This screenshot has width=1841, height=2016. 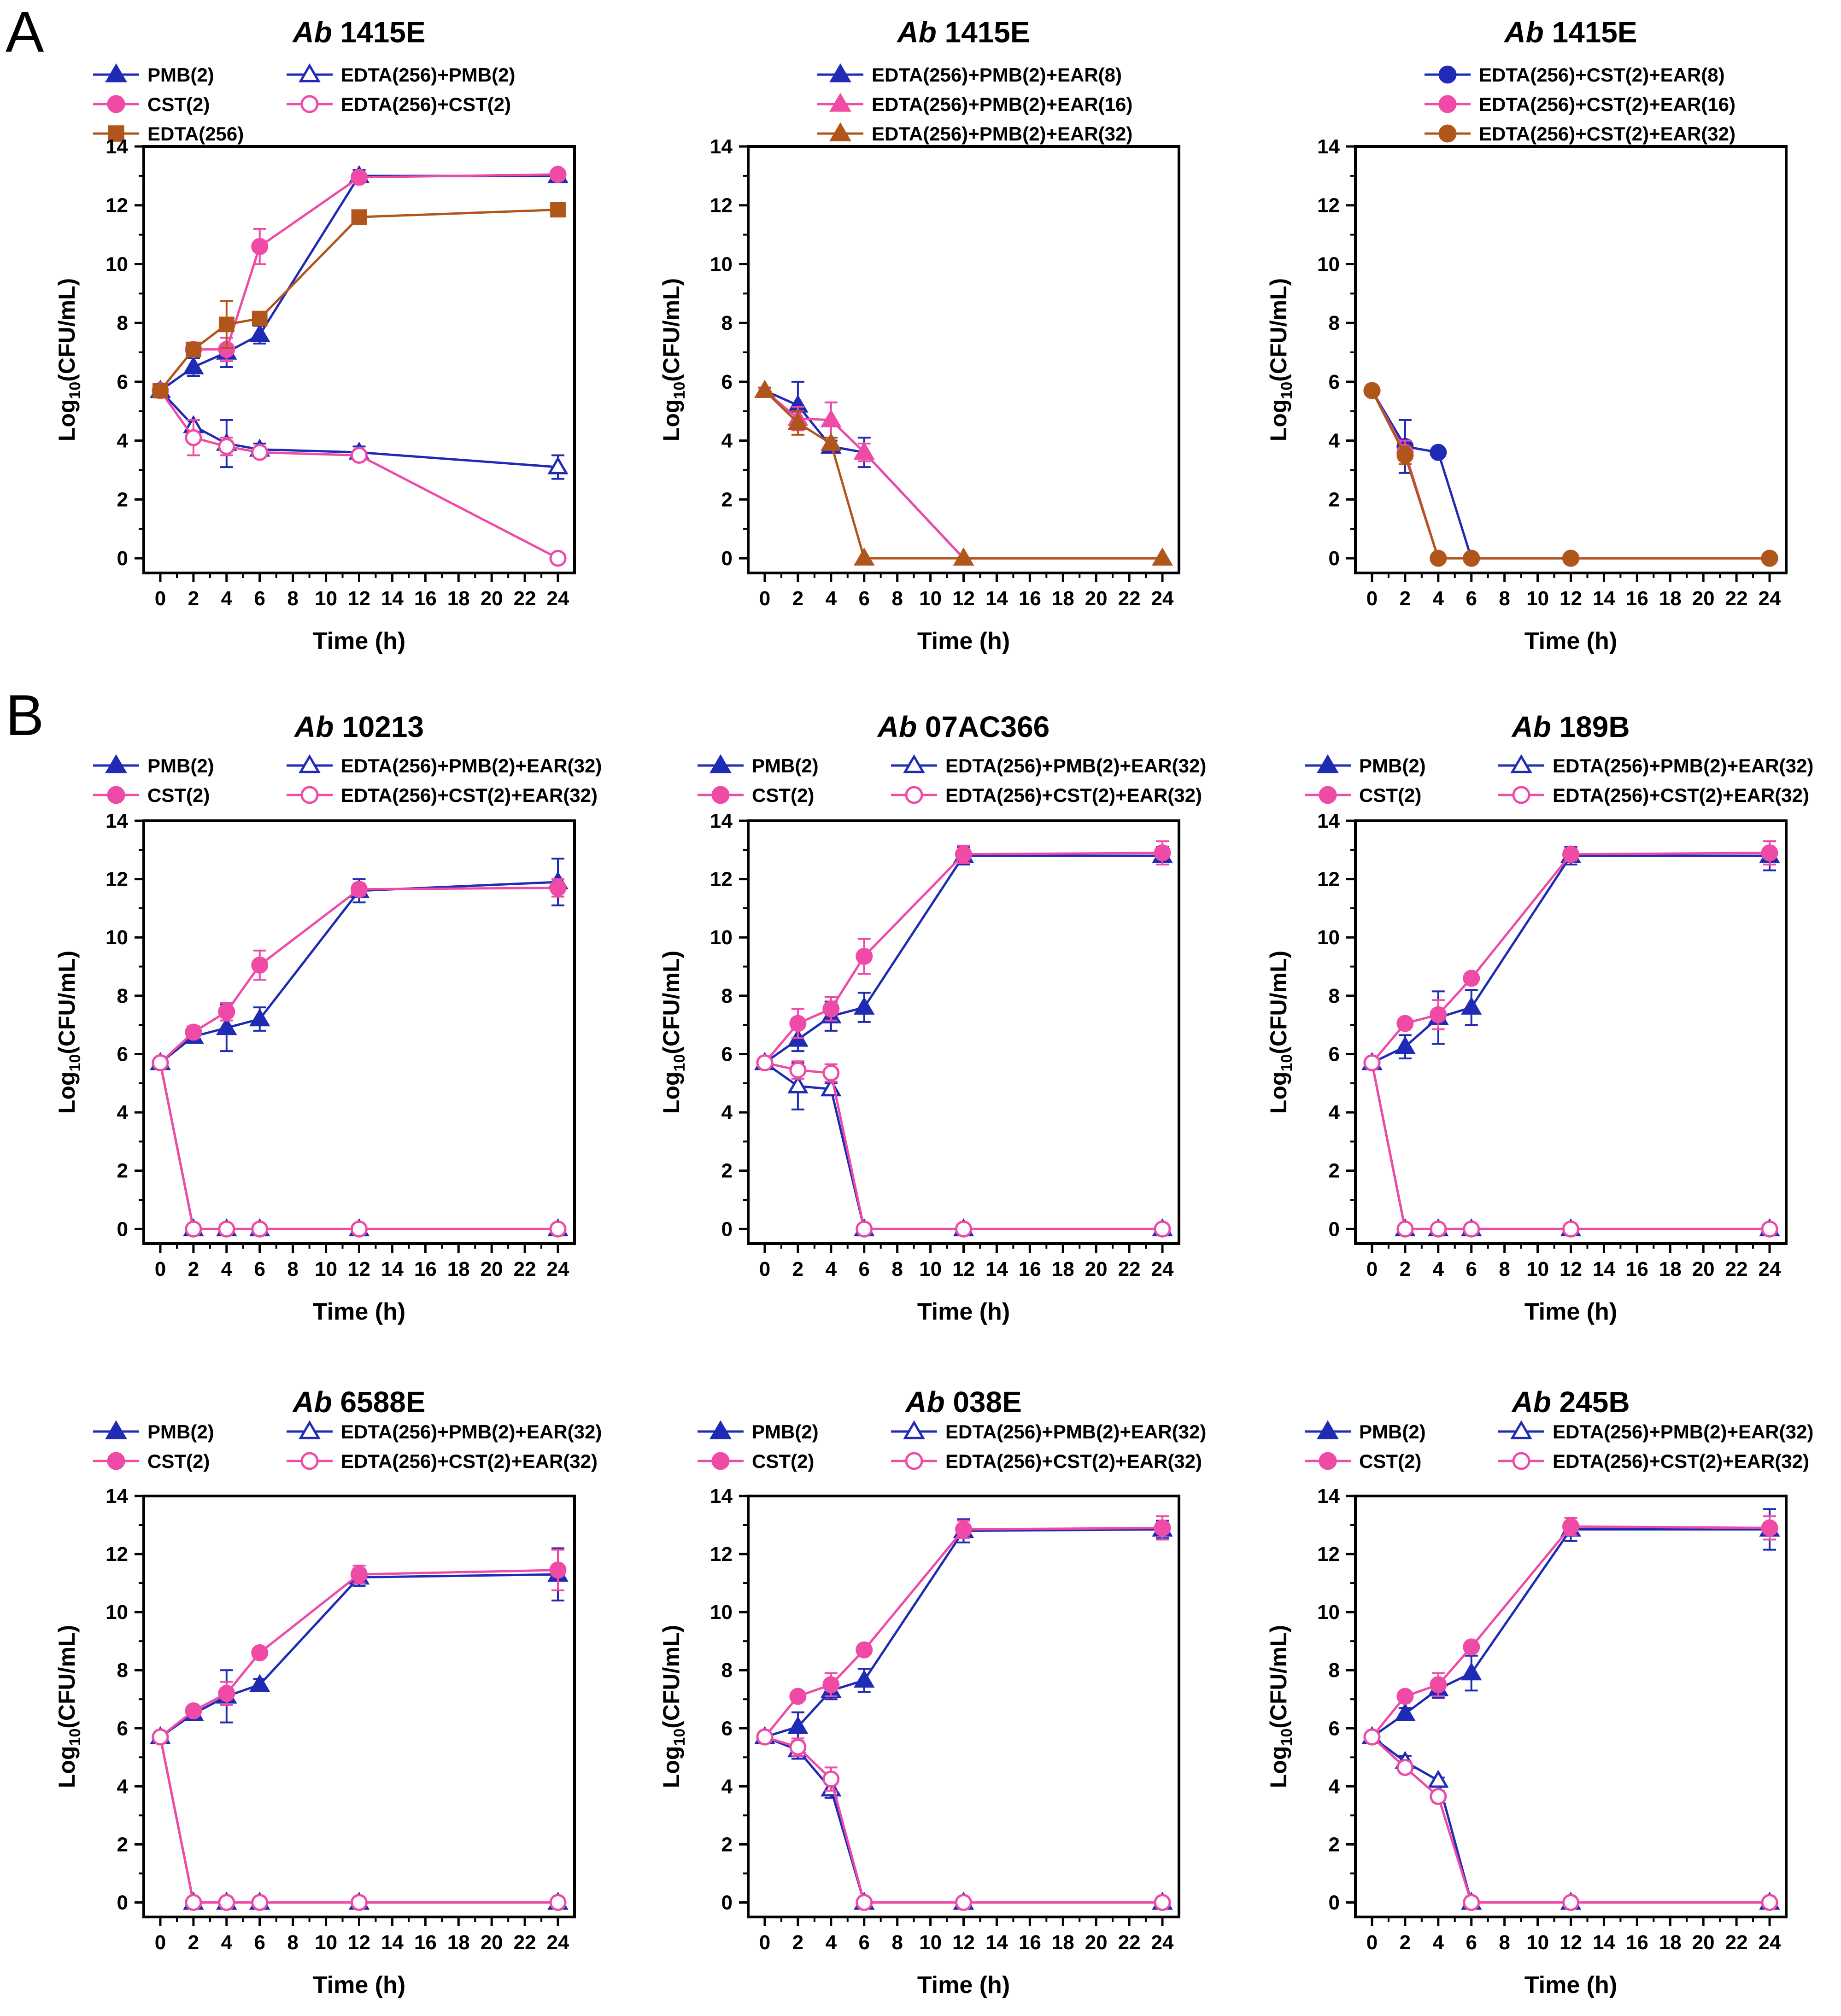 I want to click on y-tick-label: 2, so click(x=727, y=1171).